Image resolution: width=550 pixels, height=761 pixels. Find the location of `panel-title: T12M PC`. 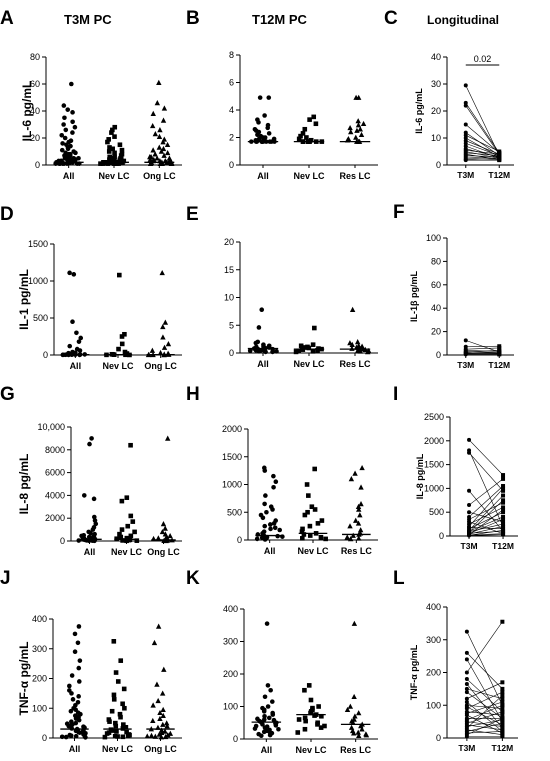

panel-title: T12M PC is located at coordinates (280, 19).